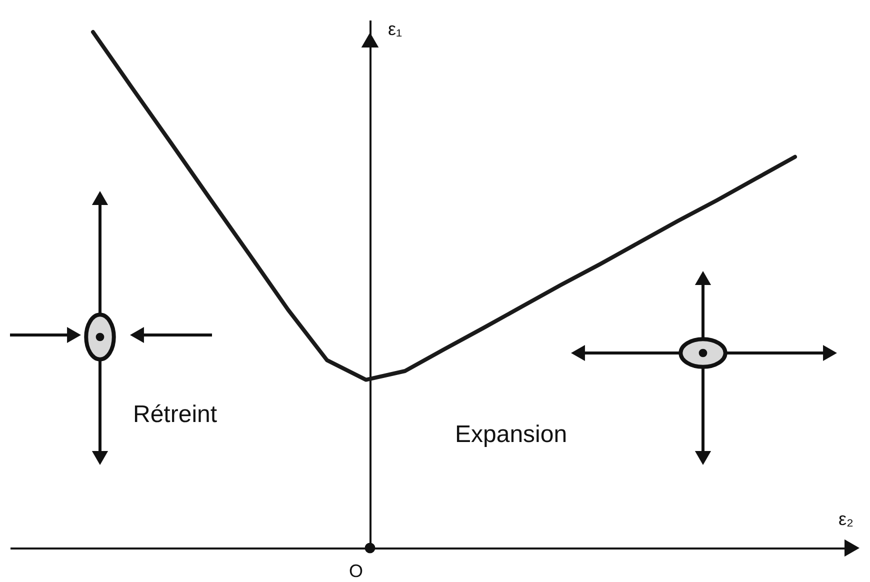  Describe the element at coordinates (395, 29) in the screenshot. I see `y-axis-title: ε₁` at that location.